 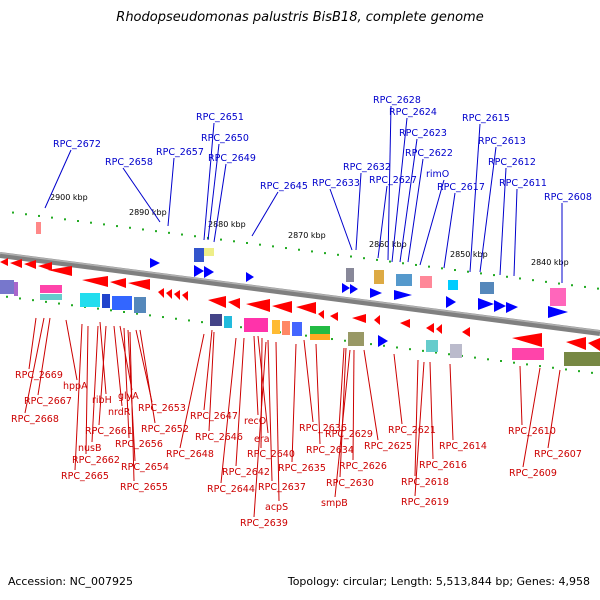 I want to click on gene-label: RPC_2618, so click(x=425, y=482).